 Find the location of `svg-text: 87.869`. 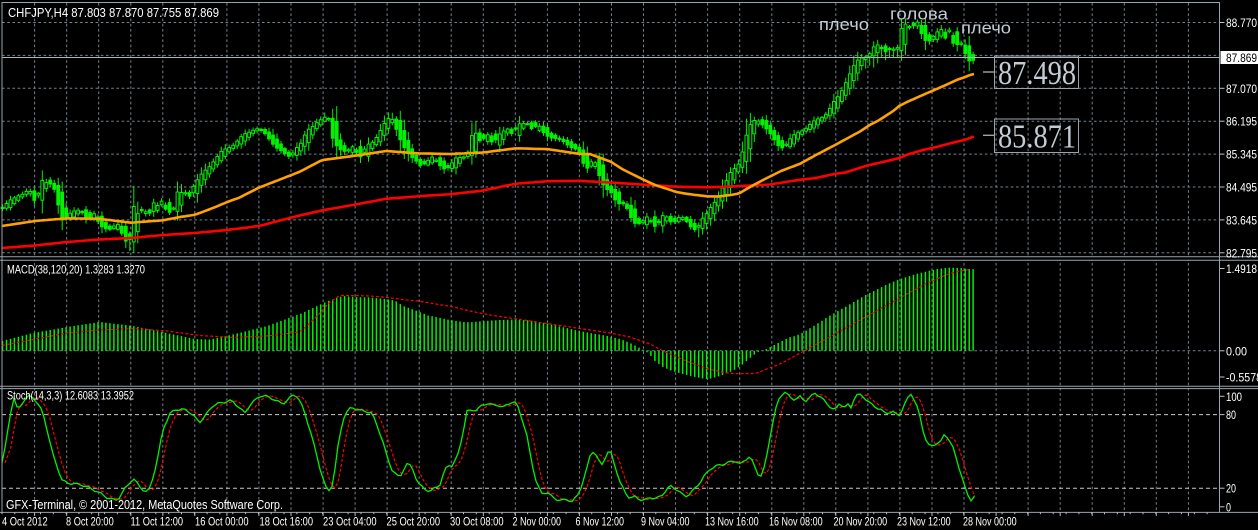

svg-text: 87.869 is located at coordinates (1241, 58).